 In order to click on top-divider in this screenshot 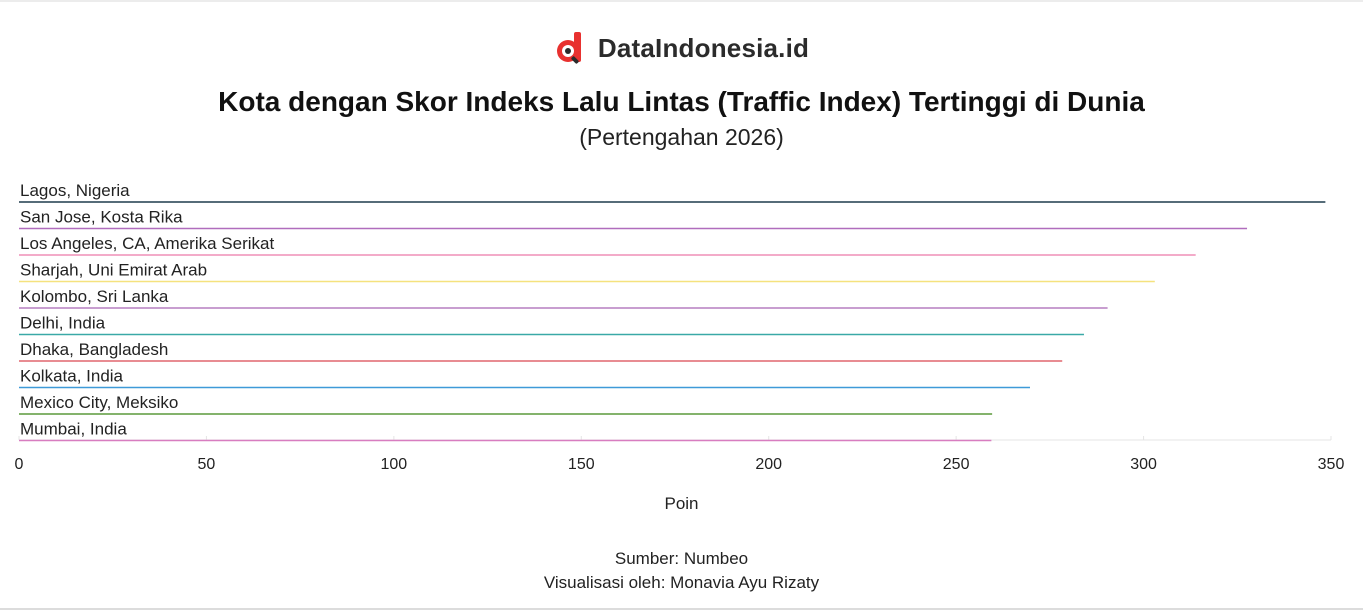, I will do `click(681, 1)`.